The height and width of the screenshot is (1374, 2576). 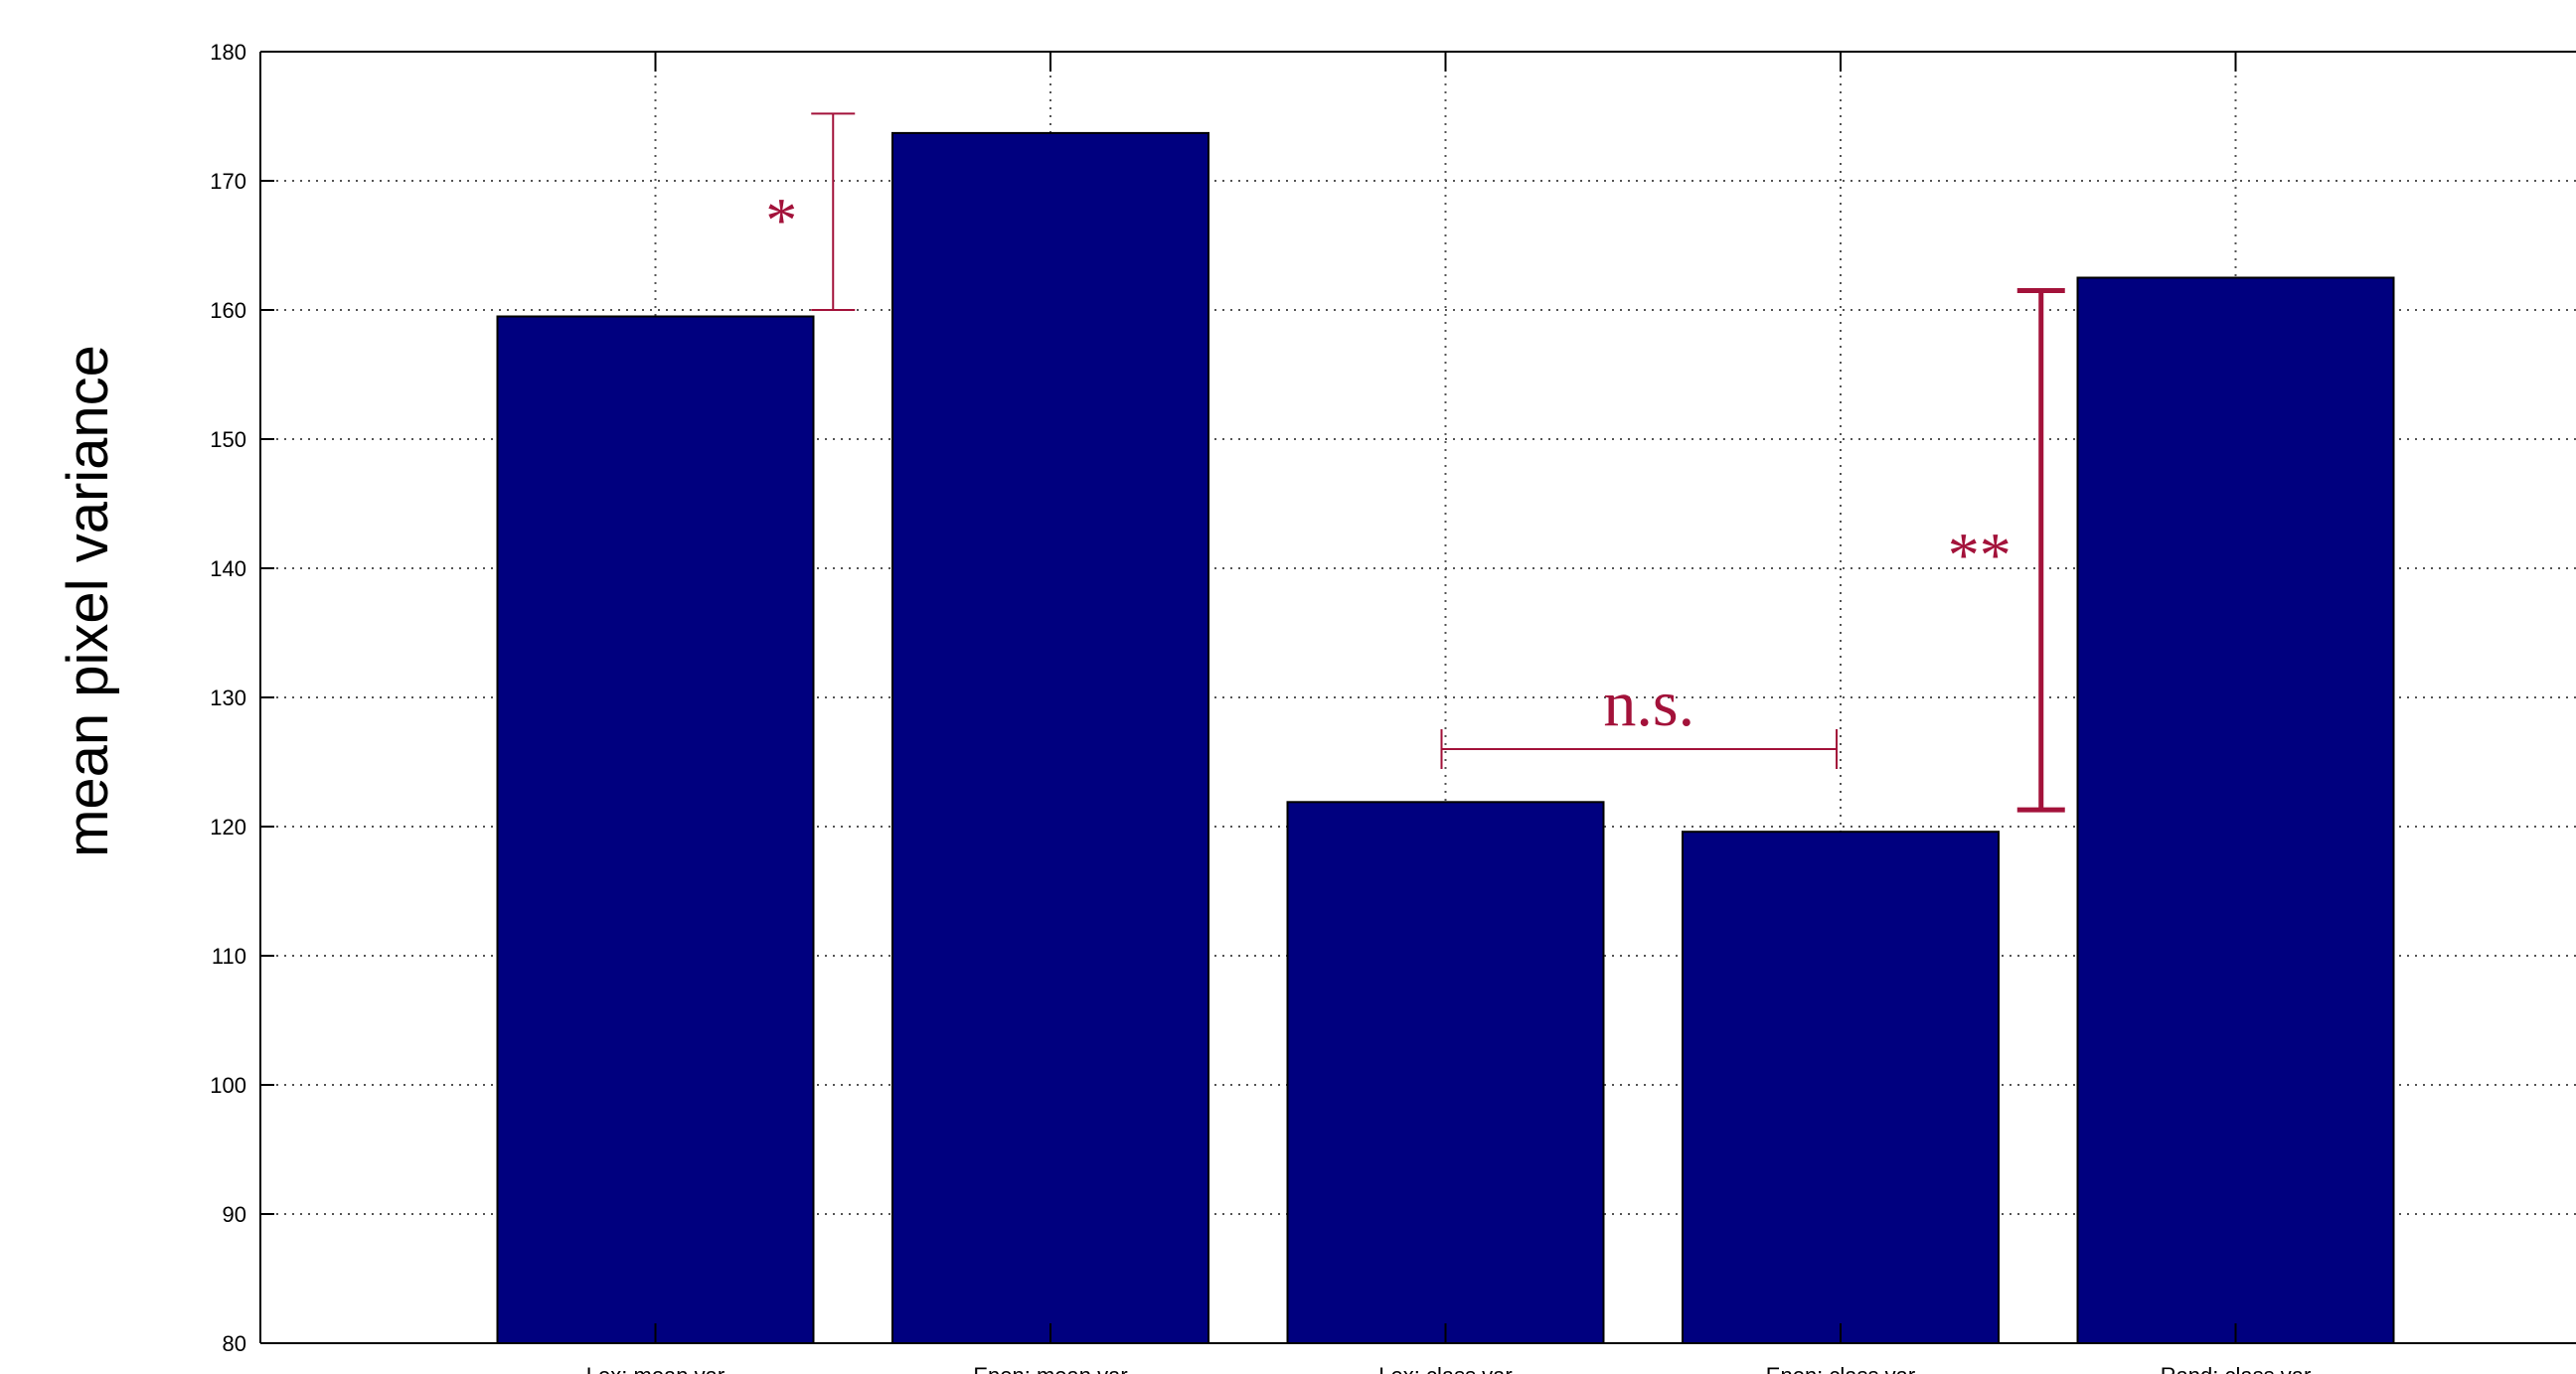 I want to click on y-tick-label: 110, so click(x=229, y=957).